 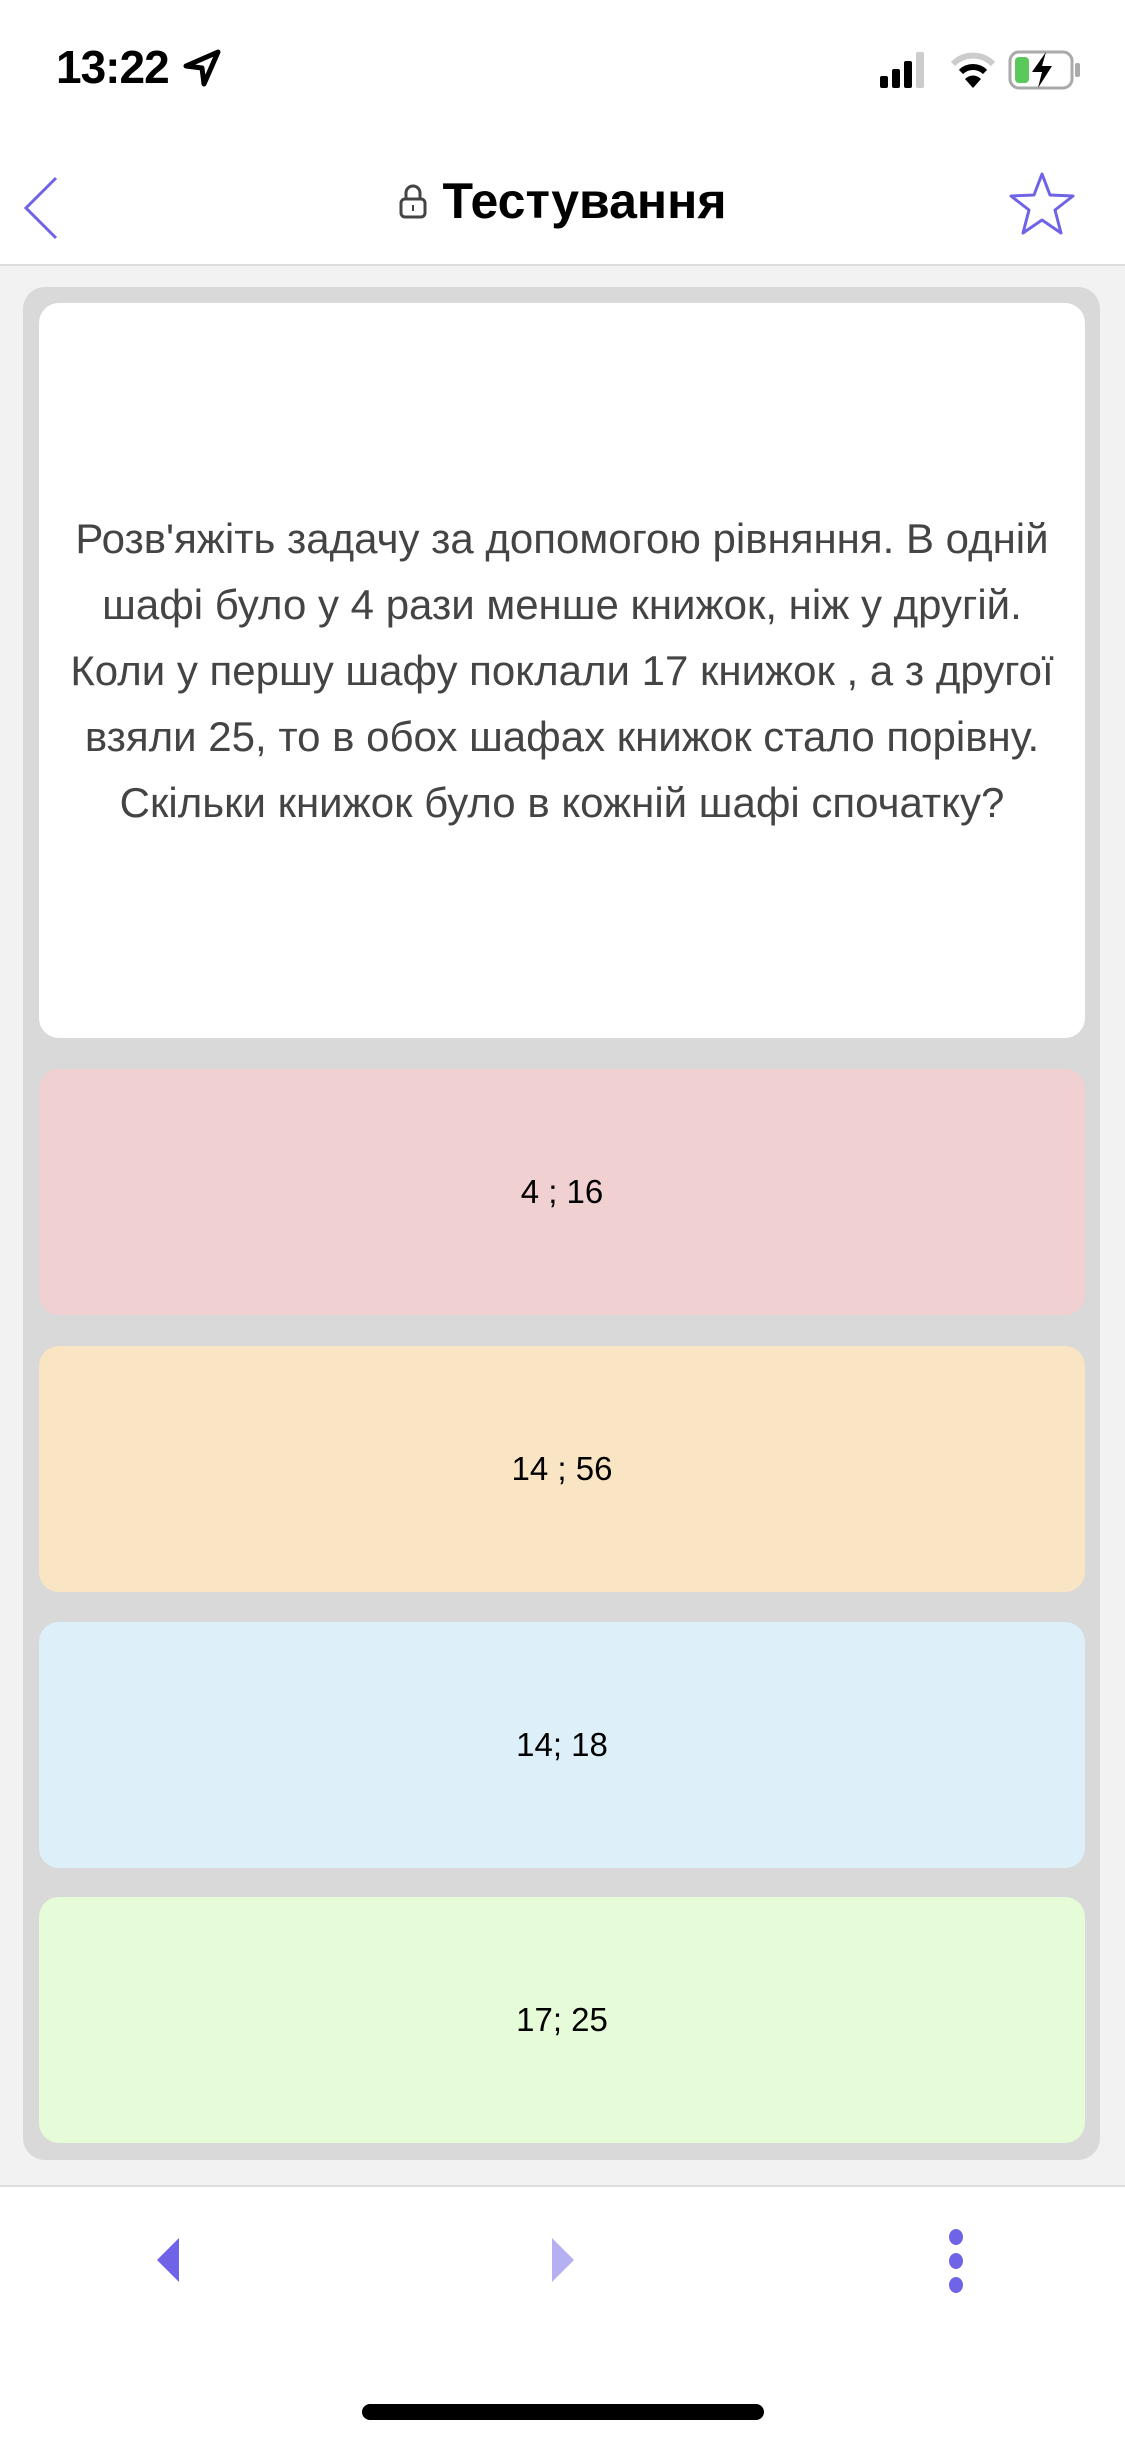 I want to click on status-bar: 13:22, so click(x=562, y=70).